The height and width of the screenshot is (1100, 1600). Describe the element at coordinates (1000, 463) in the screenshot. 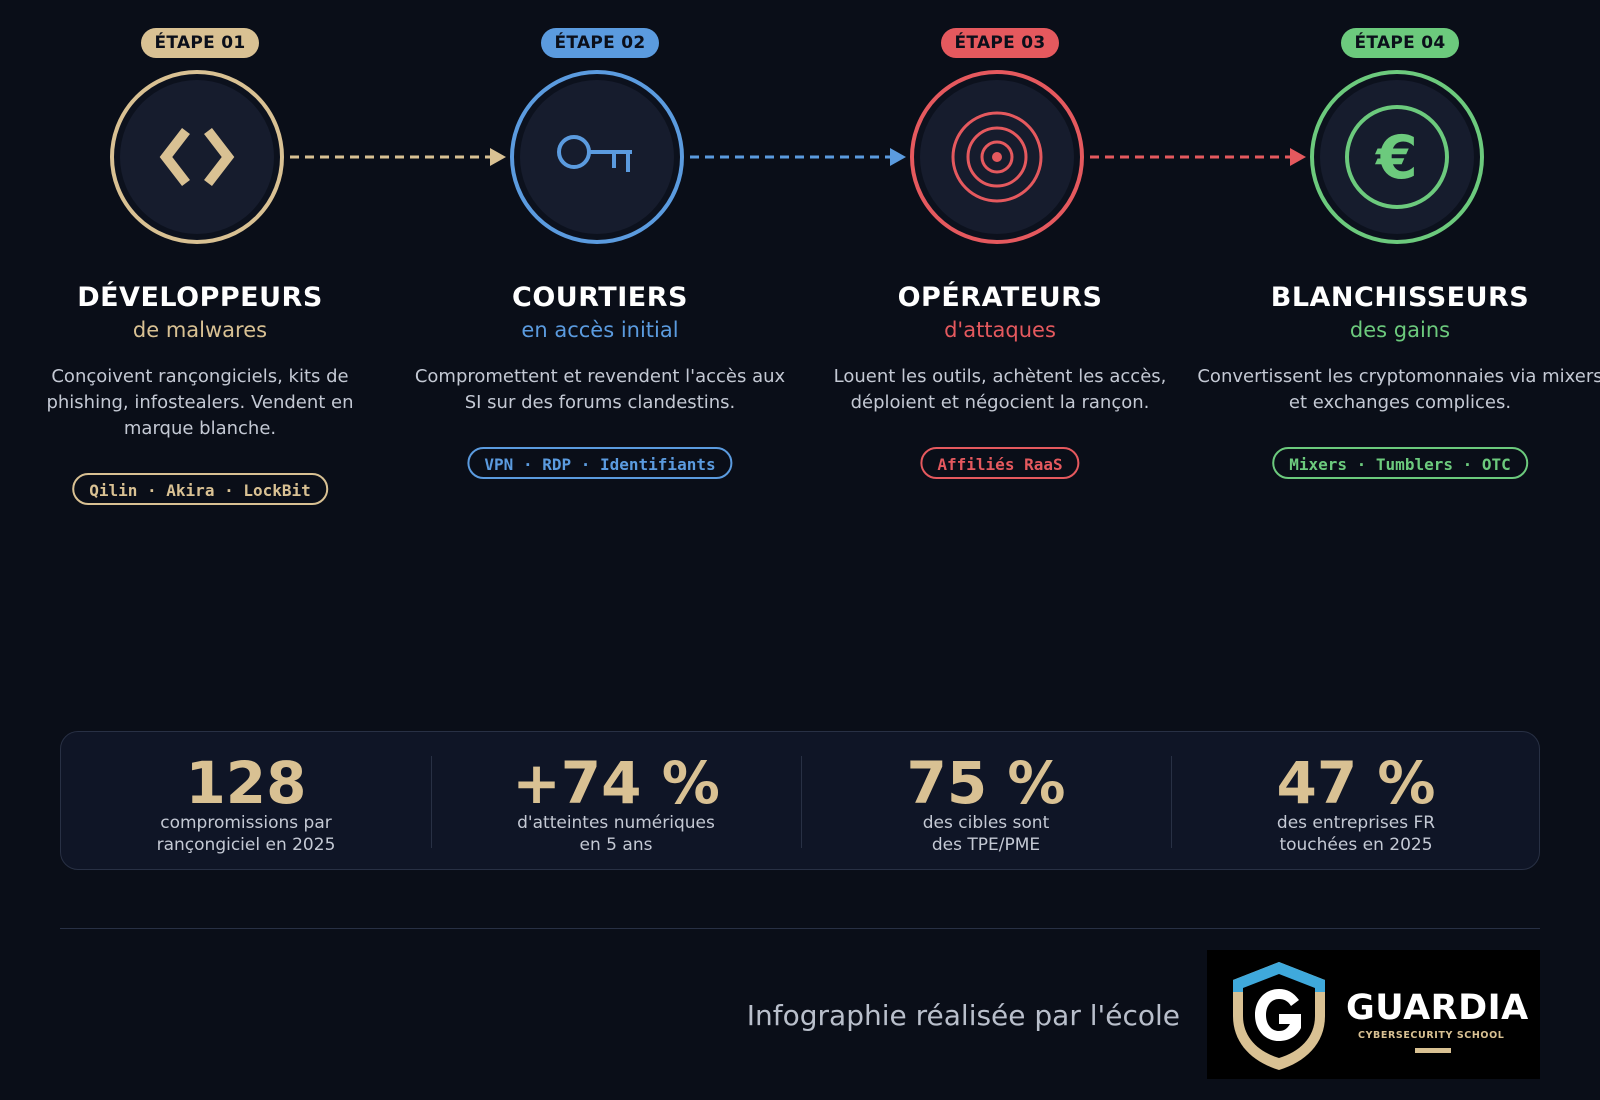

I see `stage-tag: Affiliés RaaS` at that location.